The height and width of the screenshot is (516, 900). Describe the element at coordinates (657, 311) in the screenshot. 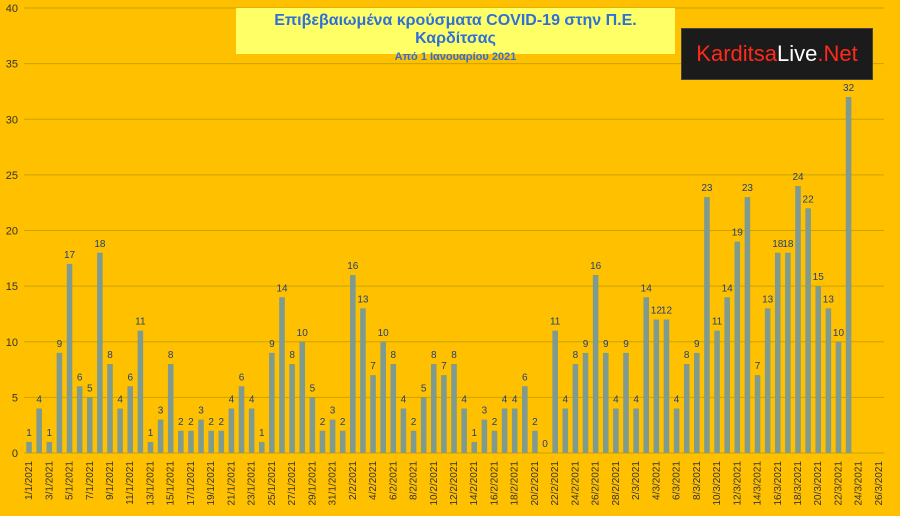

I see `data-label: 12` at that location.